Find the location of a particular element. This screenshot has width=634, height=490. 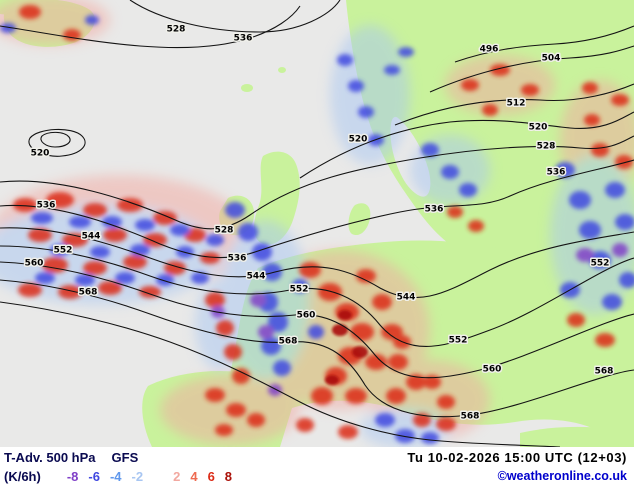

color-scale: -8 -6 -4 -2 2 4 6 8 is located at coordinates (149, 476).